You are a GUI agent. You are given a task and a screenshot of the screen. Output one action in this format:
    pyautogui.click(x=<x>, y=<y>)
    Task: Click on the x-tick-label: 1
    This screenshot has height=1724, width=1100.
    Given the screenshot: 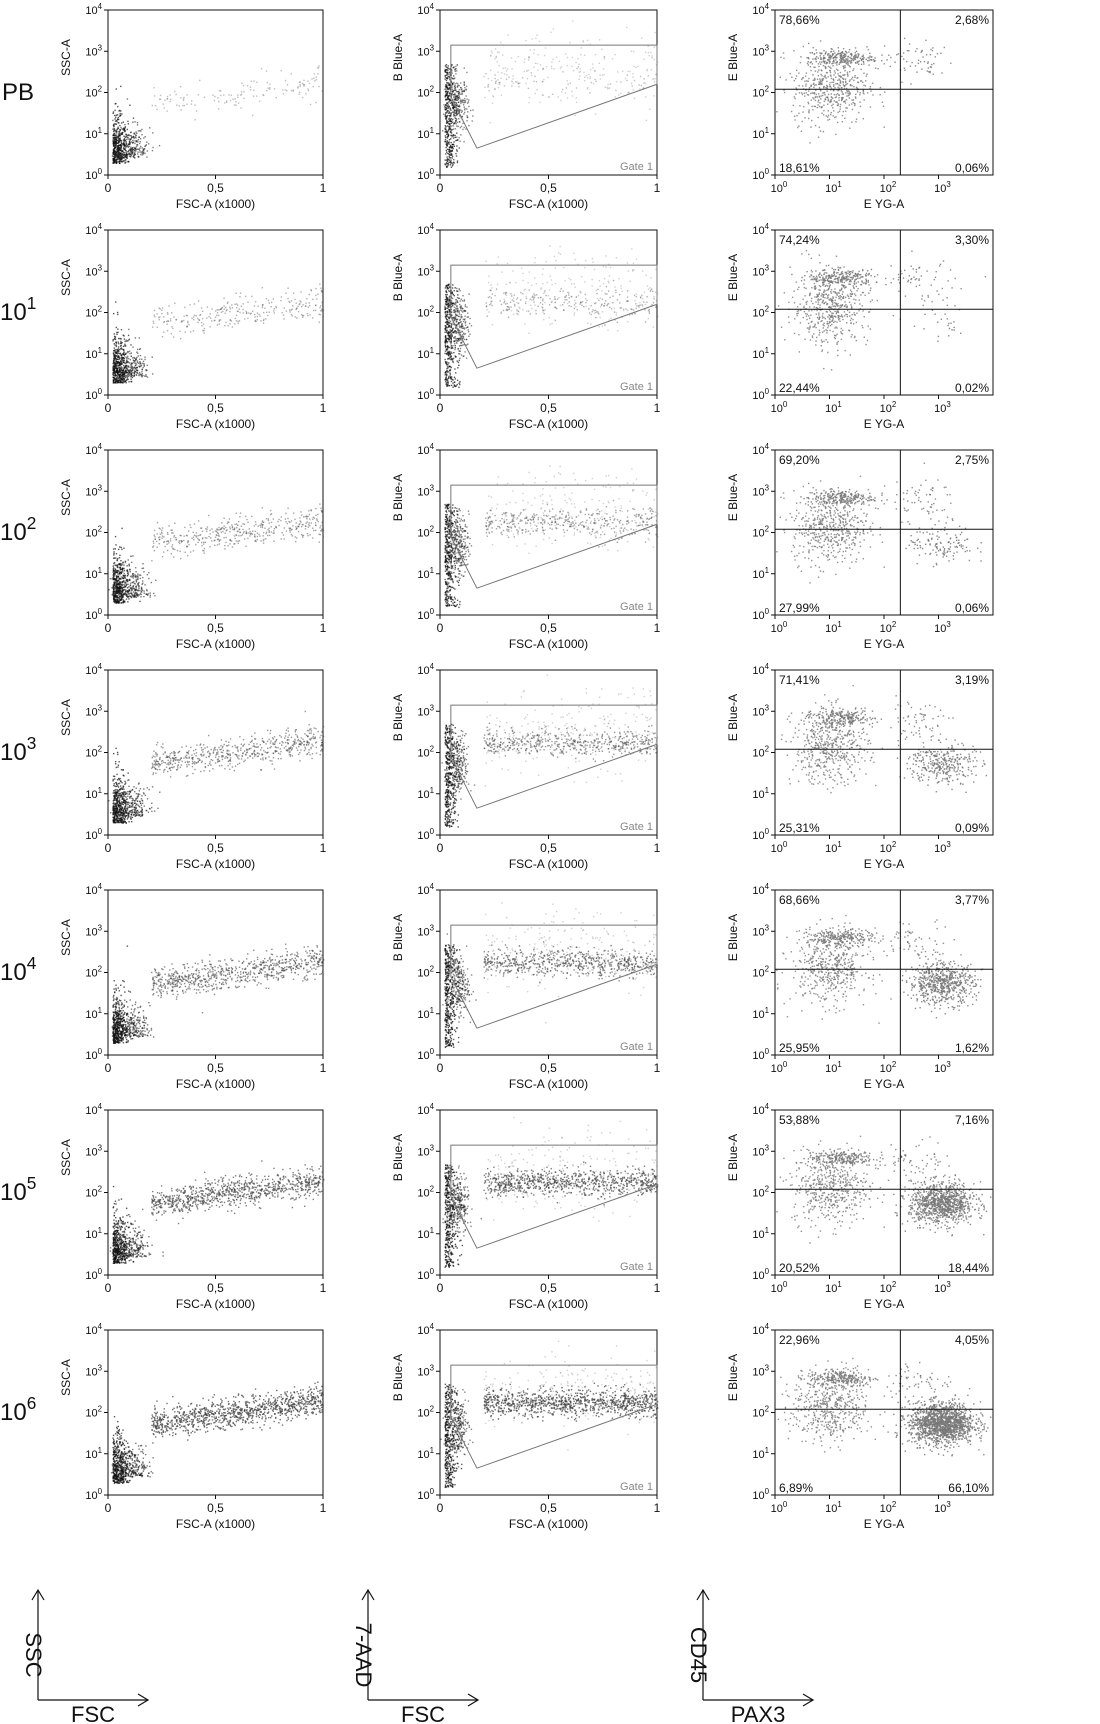 What is the action you would take?
    pyautogui.click(x=323, y=188)
    